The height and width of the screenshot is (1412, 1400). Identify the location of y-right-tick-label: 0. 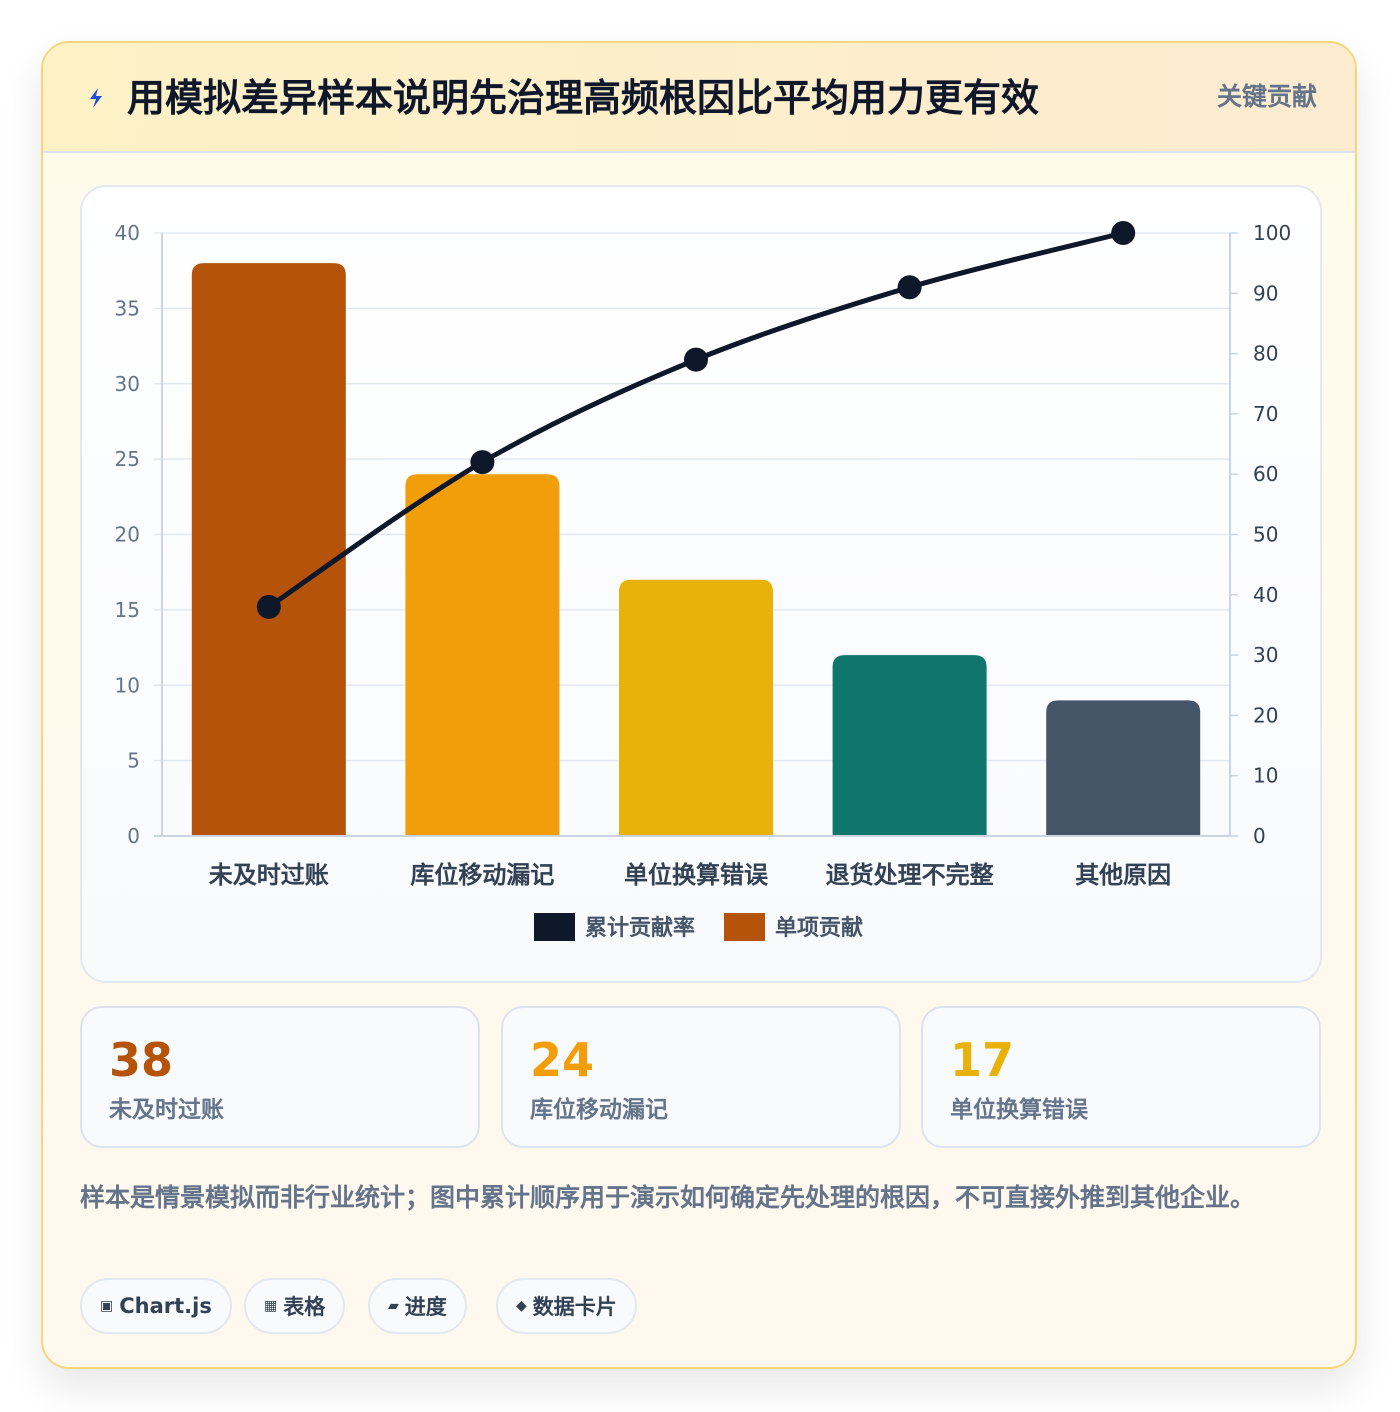
(1259, 836).